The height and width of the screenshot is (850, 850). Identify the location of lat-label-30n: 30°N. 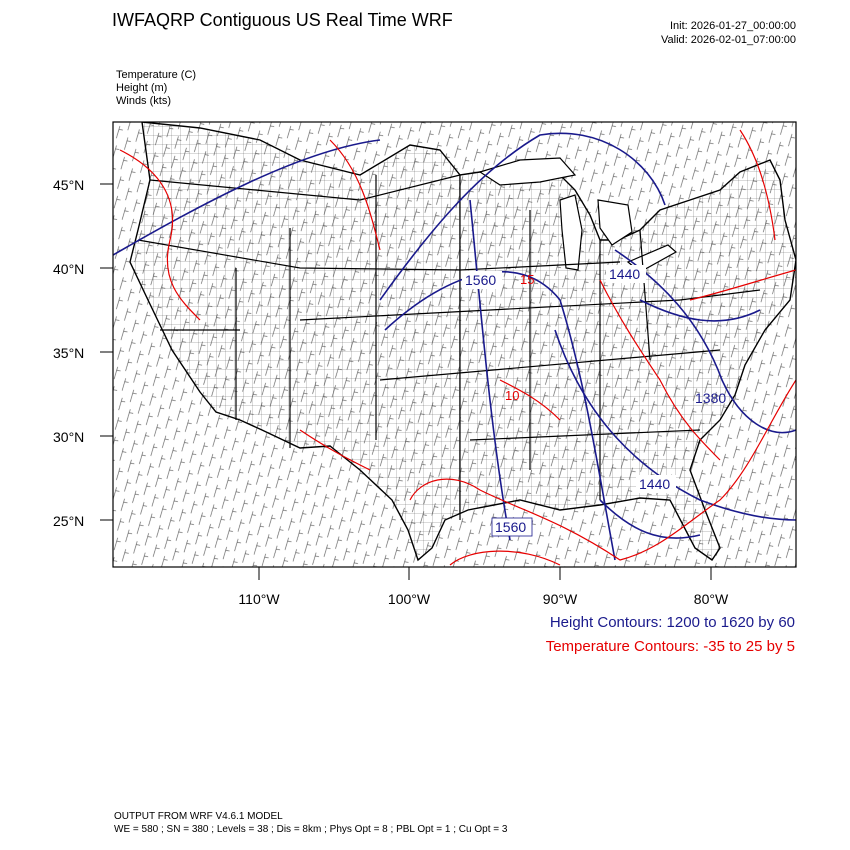
(68, 437).